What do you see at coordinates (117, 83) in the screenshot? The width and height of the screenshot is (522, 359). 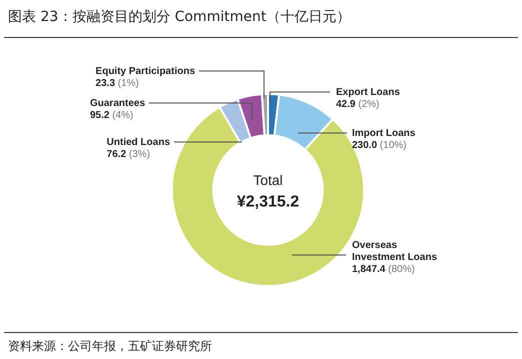 I see `data-label: 23.3 (1%)` at bounding box center [117, 83].